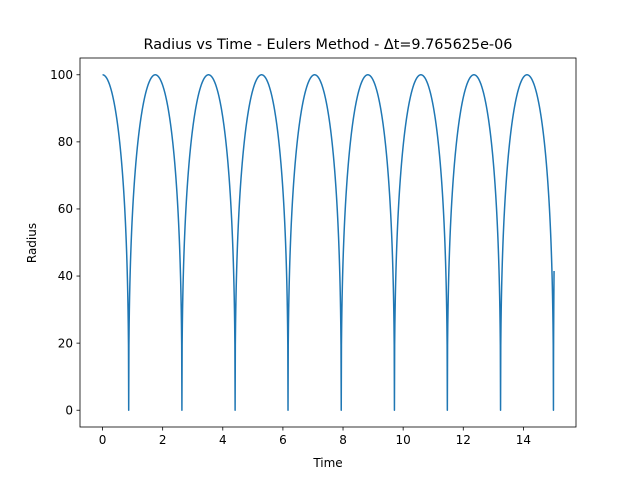 Image resolution: width=640 pixels, height=480 pixels. I want to click on y-tick-label: 40, so click(65, 276).